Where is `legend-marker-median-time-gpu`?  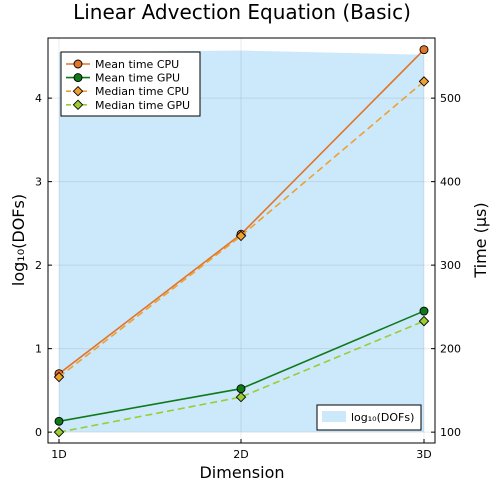
legend-marker-median-time-gpu is located at coordinates (78, 105).